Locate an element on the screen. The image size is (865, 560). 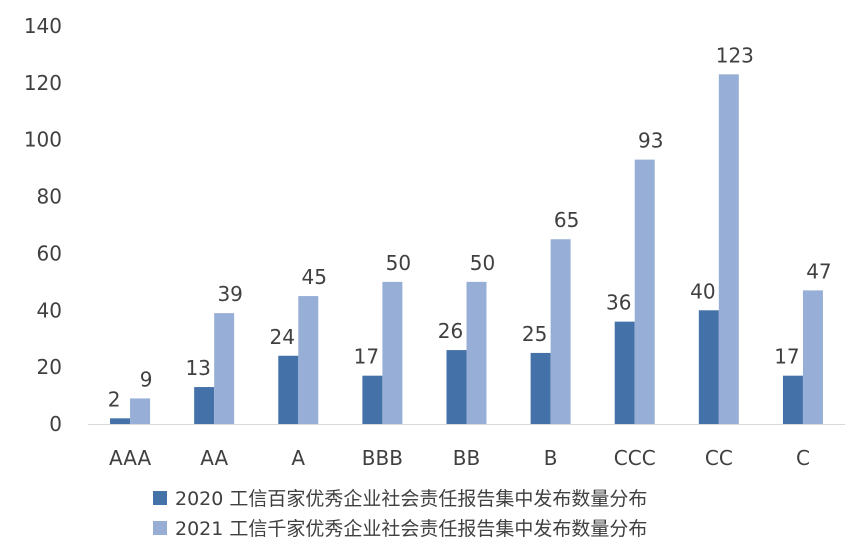
y-tick-label: 80 is located at coordinates (49, 197).